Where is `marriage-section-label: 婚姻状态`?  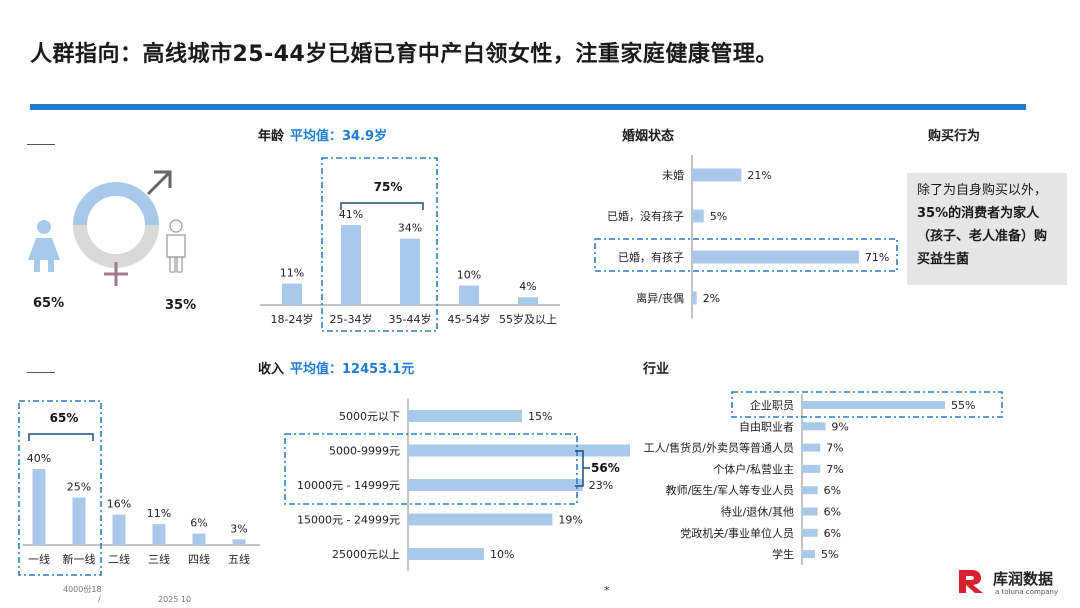 marriage-section-label: 婚姻状态 is located at coordinates (648, 136).